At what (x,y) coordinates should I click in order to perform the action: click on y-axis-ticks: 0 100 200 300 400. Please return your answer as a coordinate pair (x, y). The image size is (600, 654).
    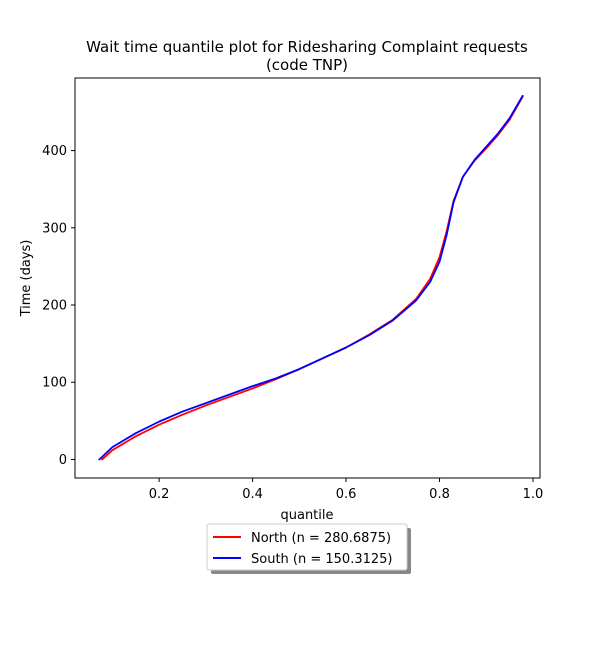
    Looking at the image, I should click on (58, 306).